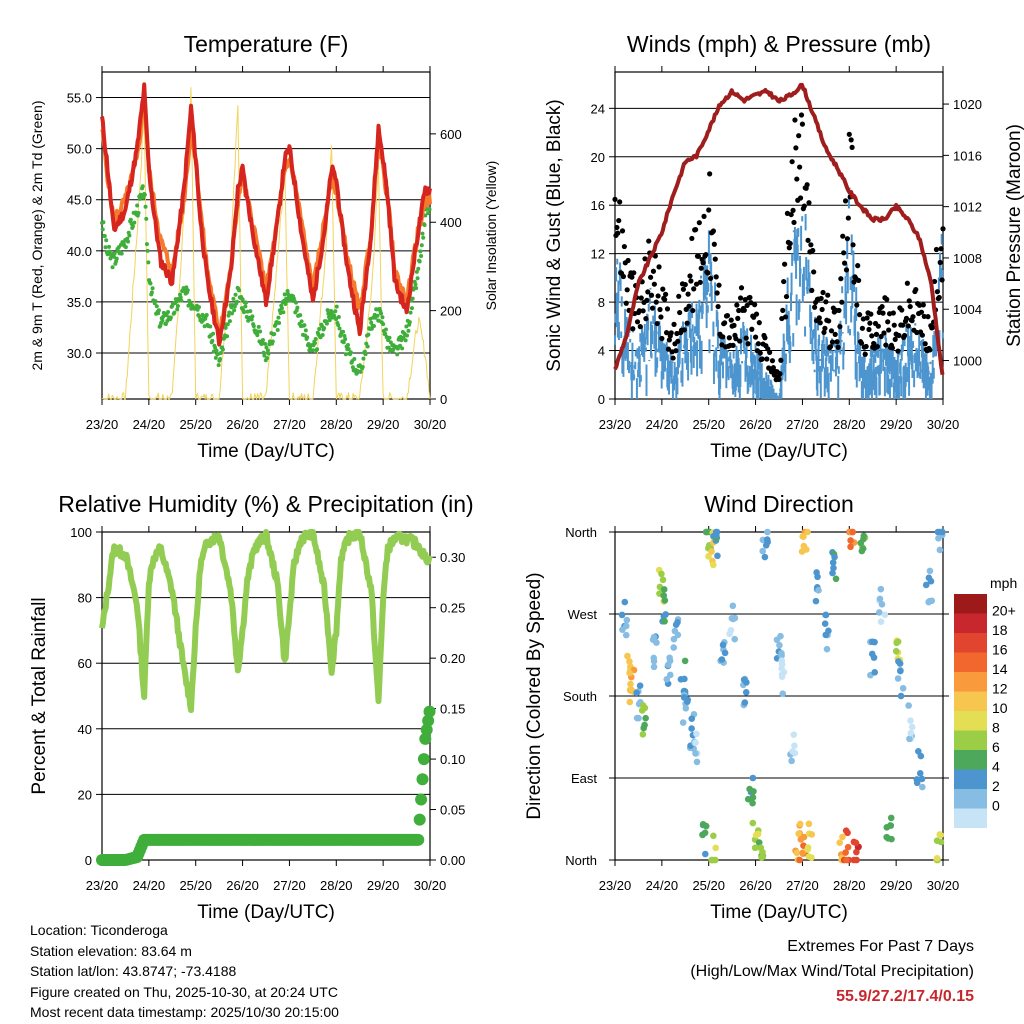 The image size is (1024, 1024). I want to click on x-tick-label: 23/20, so click(102, 885).